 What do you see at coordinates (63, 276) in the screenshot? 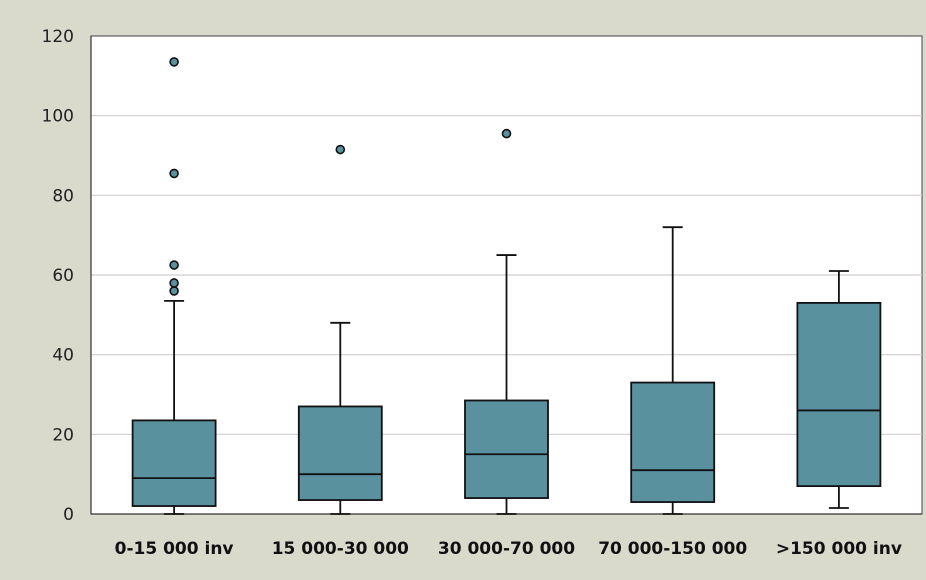
I see `y-tick-label: 60` at bounding box center [63, 276].